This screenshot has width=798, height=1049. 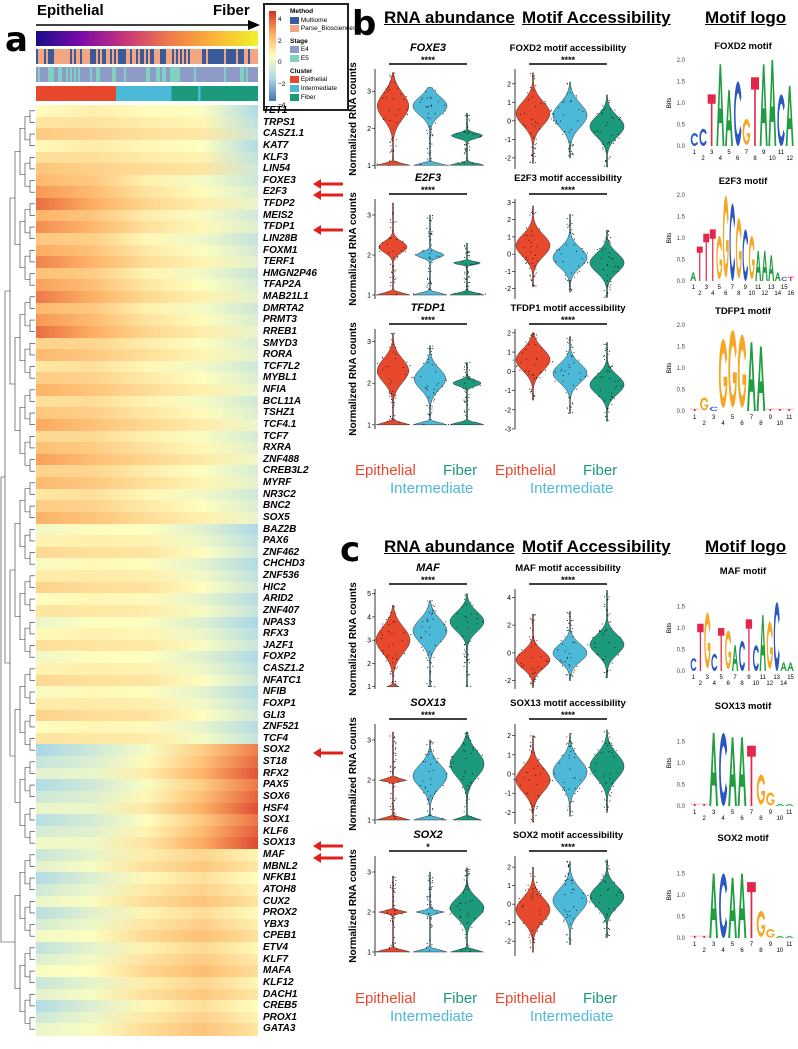 I want to click on gene-label: DMRTA2, so click(x=283, y=308).